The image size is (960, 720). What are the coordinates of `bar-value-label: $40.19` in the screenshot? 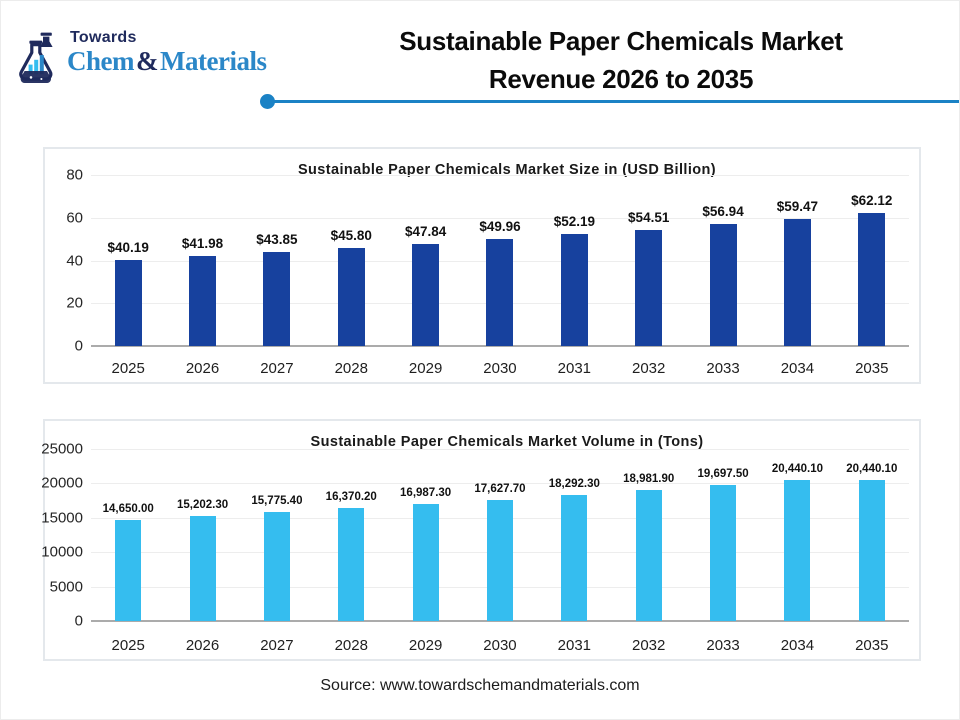 It's located at (128, 248).